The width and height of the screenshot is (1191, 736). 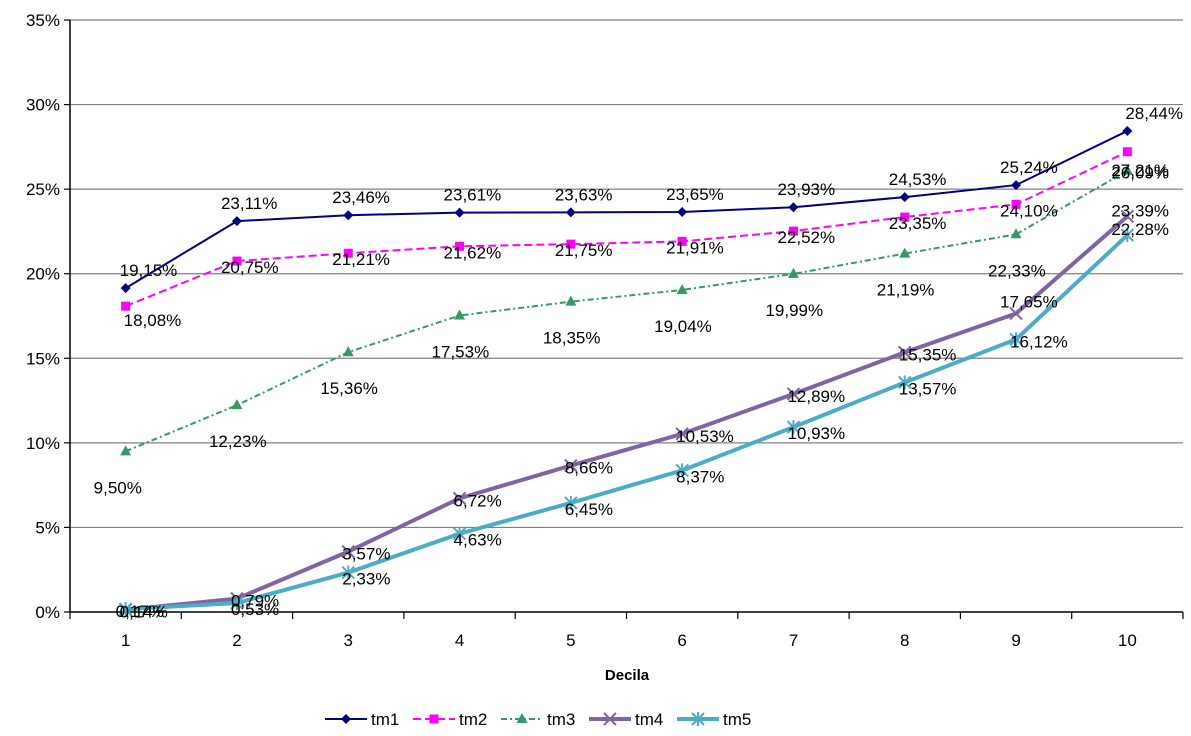 What do you see at coordinates (806, 237) in the screenshot?
I see `data-label: 22,52%` at bounding box center [806, 237].